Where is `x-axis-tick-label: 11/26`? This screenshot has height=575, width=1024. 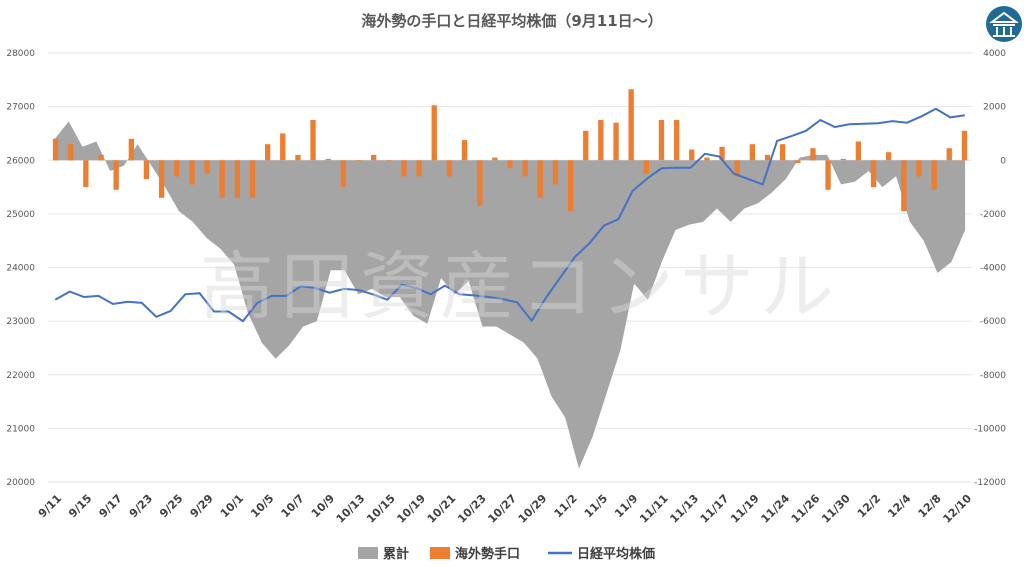
x-axis-tick-label: 11/26 is located at coordinates (806, 509).